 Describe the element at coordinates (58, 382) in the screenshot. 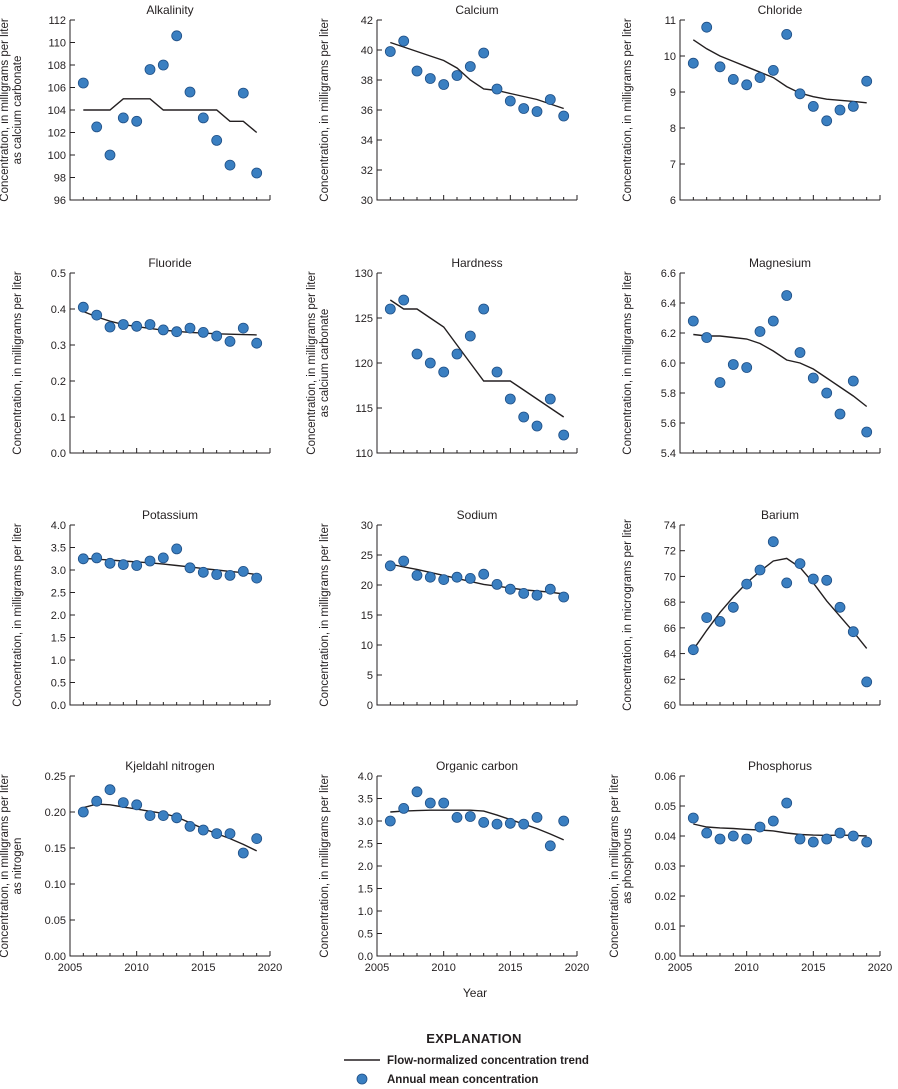

I see `y-tick-label-fluoride: 0.2` at that location.